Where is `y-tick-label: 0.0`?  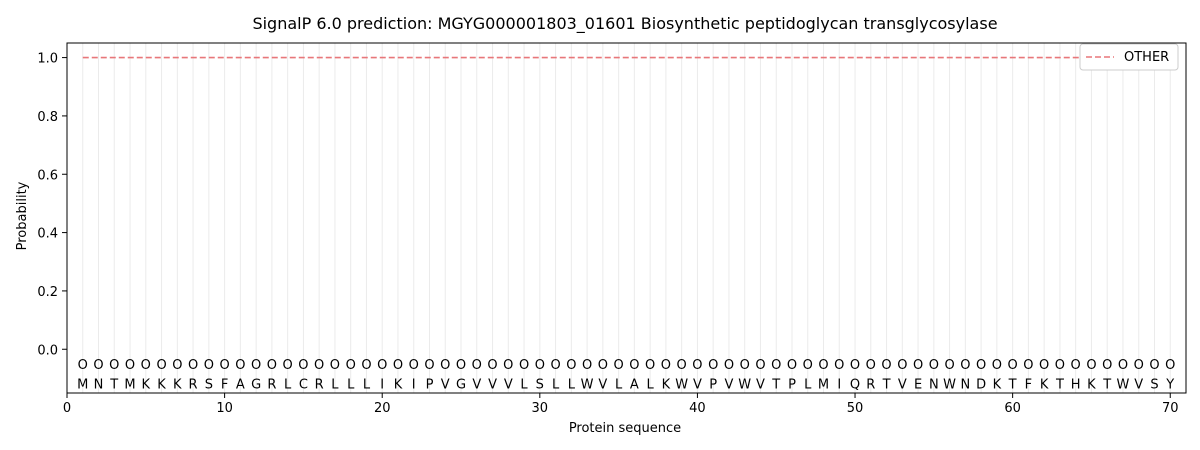 y-tick-label: 0.0 is located at coordinates (47, 350).